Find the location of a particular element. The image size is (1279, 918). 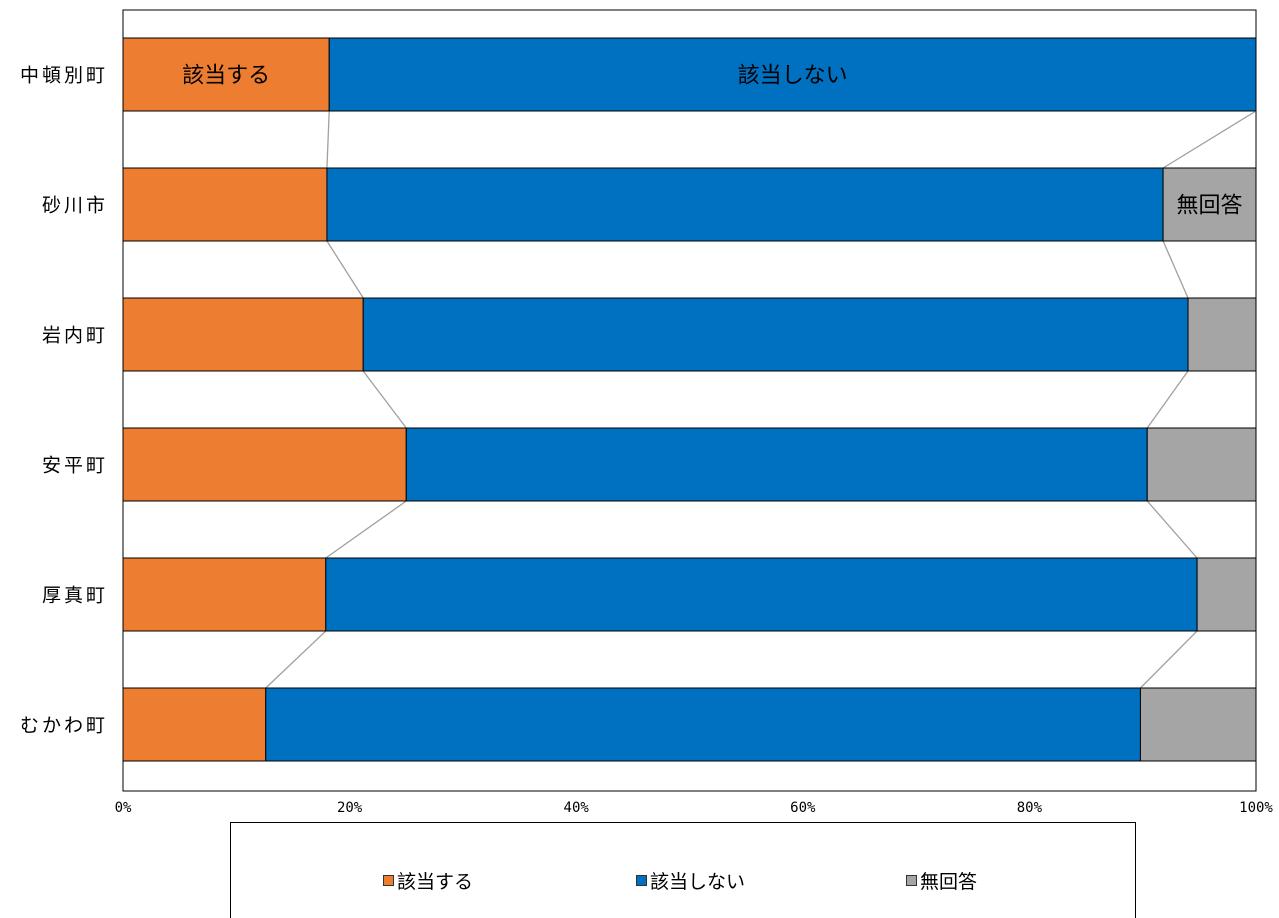

legend-swatch-not-applicable is located at coordinates (641, 880).